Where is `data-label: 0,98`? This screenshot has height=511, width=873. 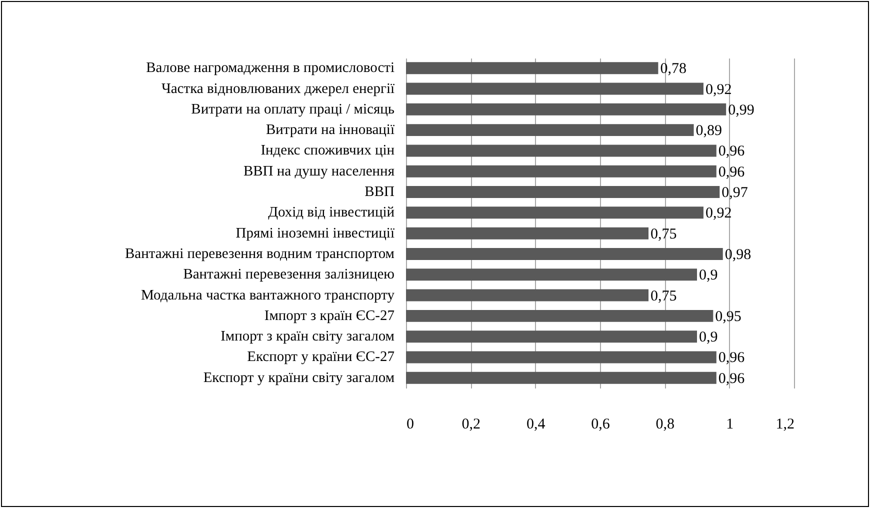 data-label: 0,98 is located at coordinates (738, 254).